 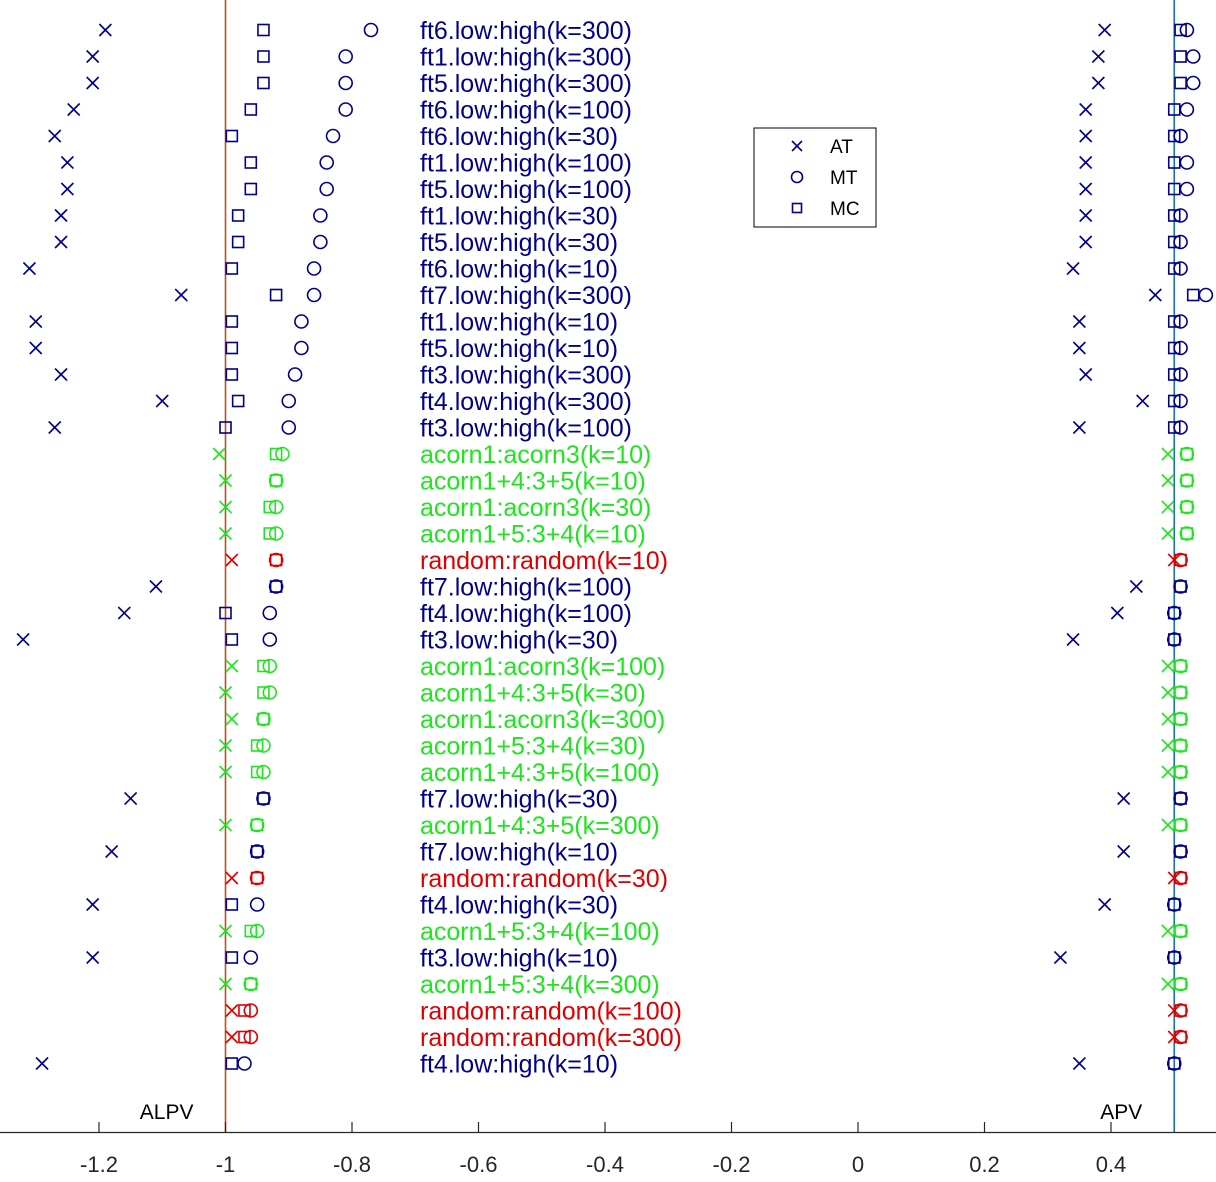 I want to click on legend-mt-marker, so click(x=797, y=177).